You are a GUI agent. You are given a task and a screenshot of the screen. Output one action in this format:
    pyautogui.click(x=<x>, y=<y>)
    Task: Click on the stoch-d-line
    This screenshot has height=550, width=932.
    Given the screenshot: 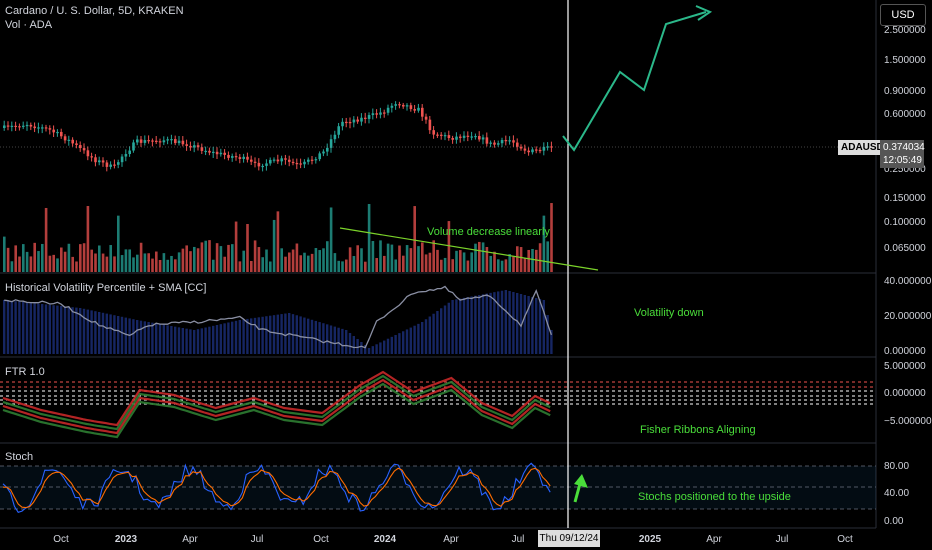 What is the action you would take?
    pyautogui.click(x=277, y=488)
    